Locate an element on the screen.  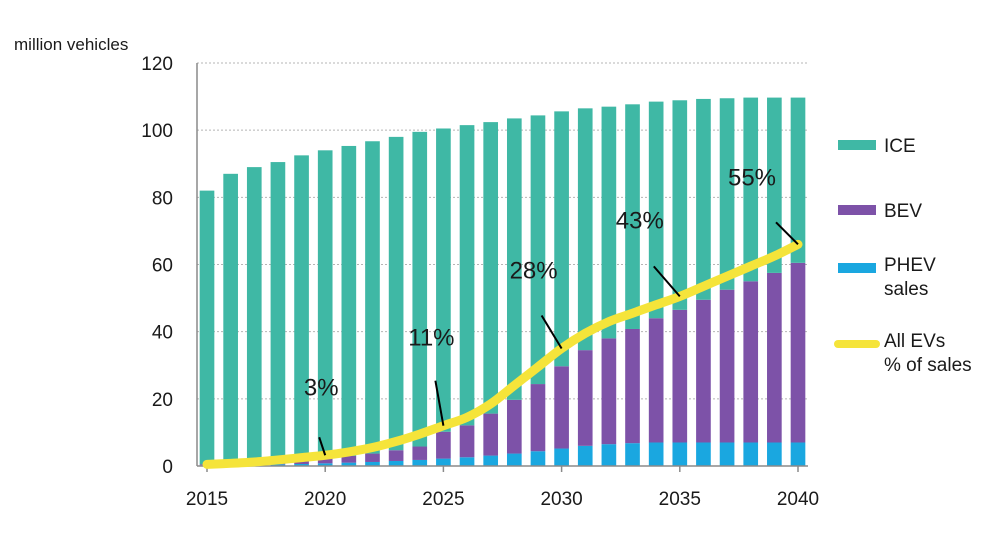
bar-phev-sales-2039 is located at coordinates (774, 454).